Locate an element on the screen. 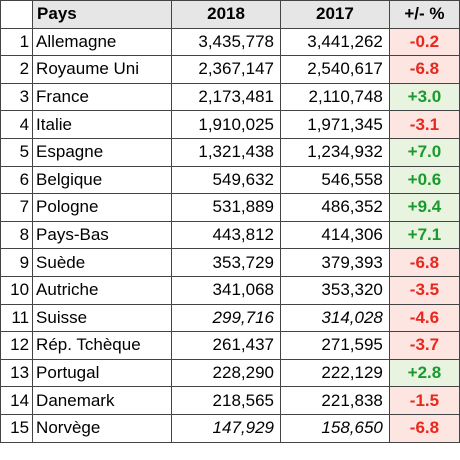 Image resolution: width=460 pixels, height=460 pixels. change-pct-cell: -1.5 is located at coordinates (424, 400).